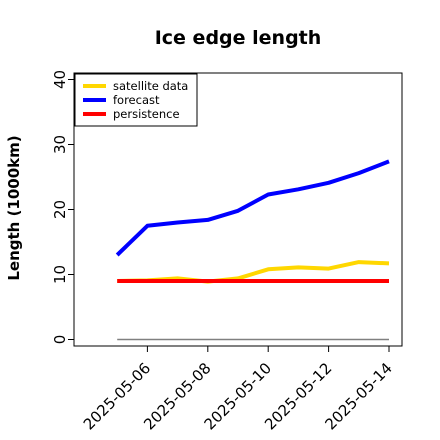  I want to click on legend-label-satellite-data: satellite data, so click(150, 86).